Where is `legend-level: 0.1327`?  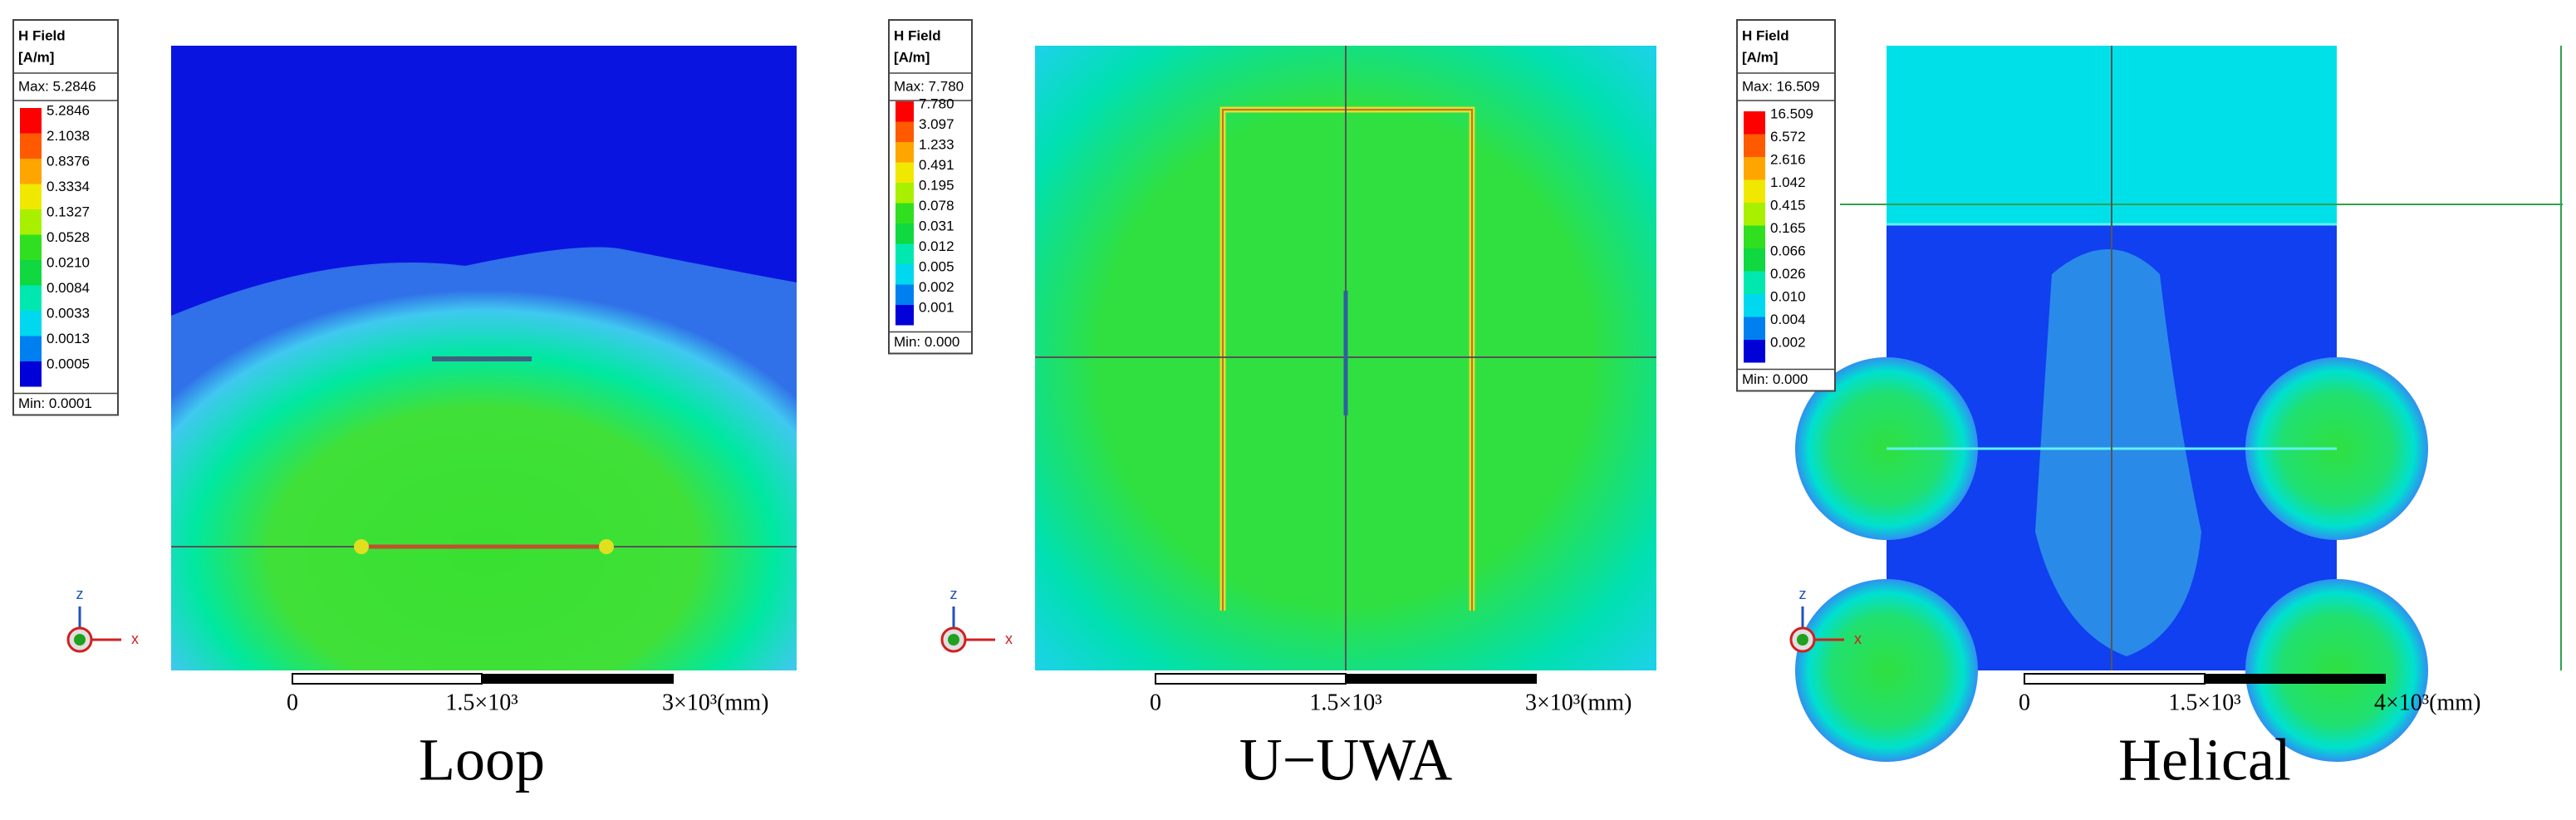
legend-level: 0.1327 is located at coordinates (68, 211).